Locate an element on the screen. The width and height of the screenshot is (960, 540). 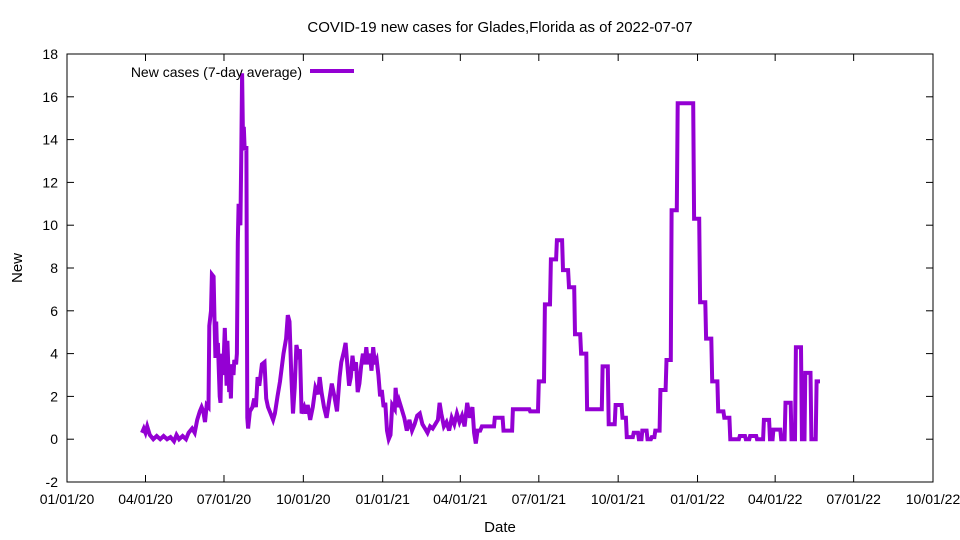
y-tick-label: 18 is located at coordinates (50, 54).